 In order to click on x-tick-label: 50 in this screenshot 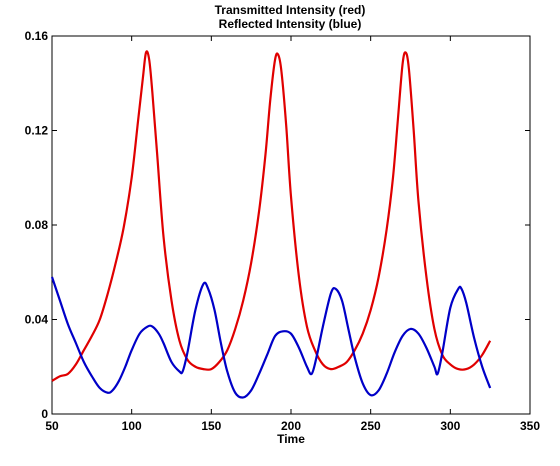, I will do `click(52, 426)`.